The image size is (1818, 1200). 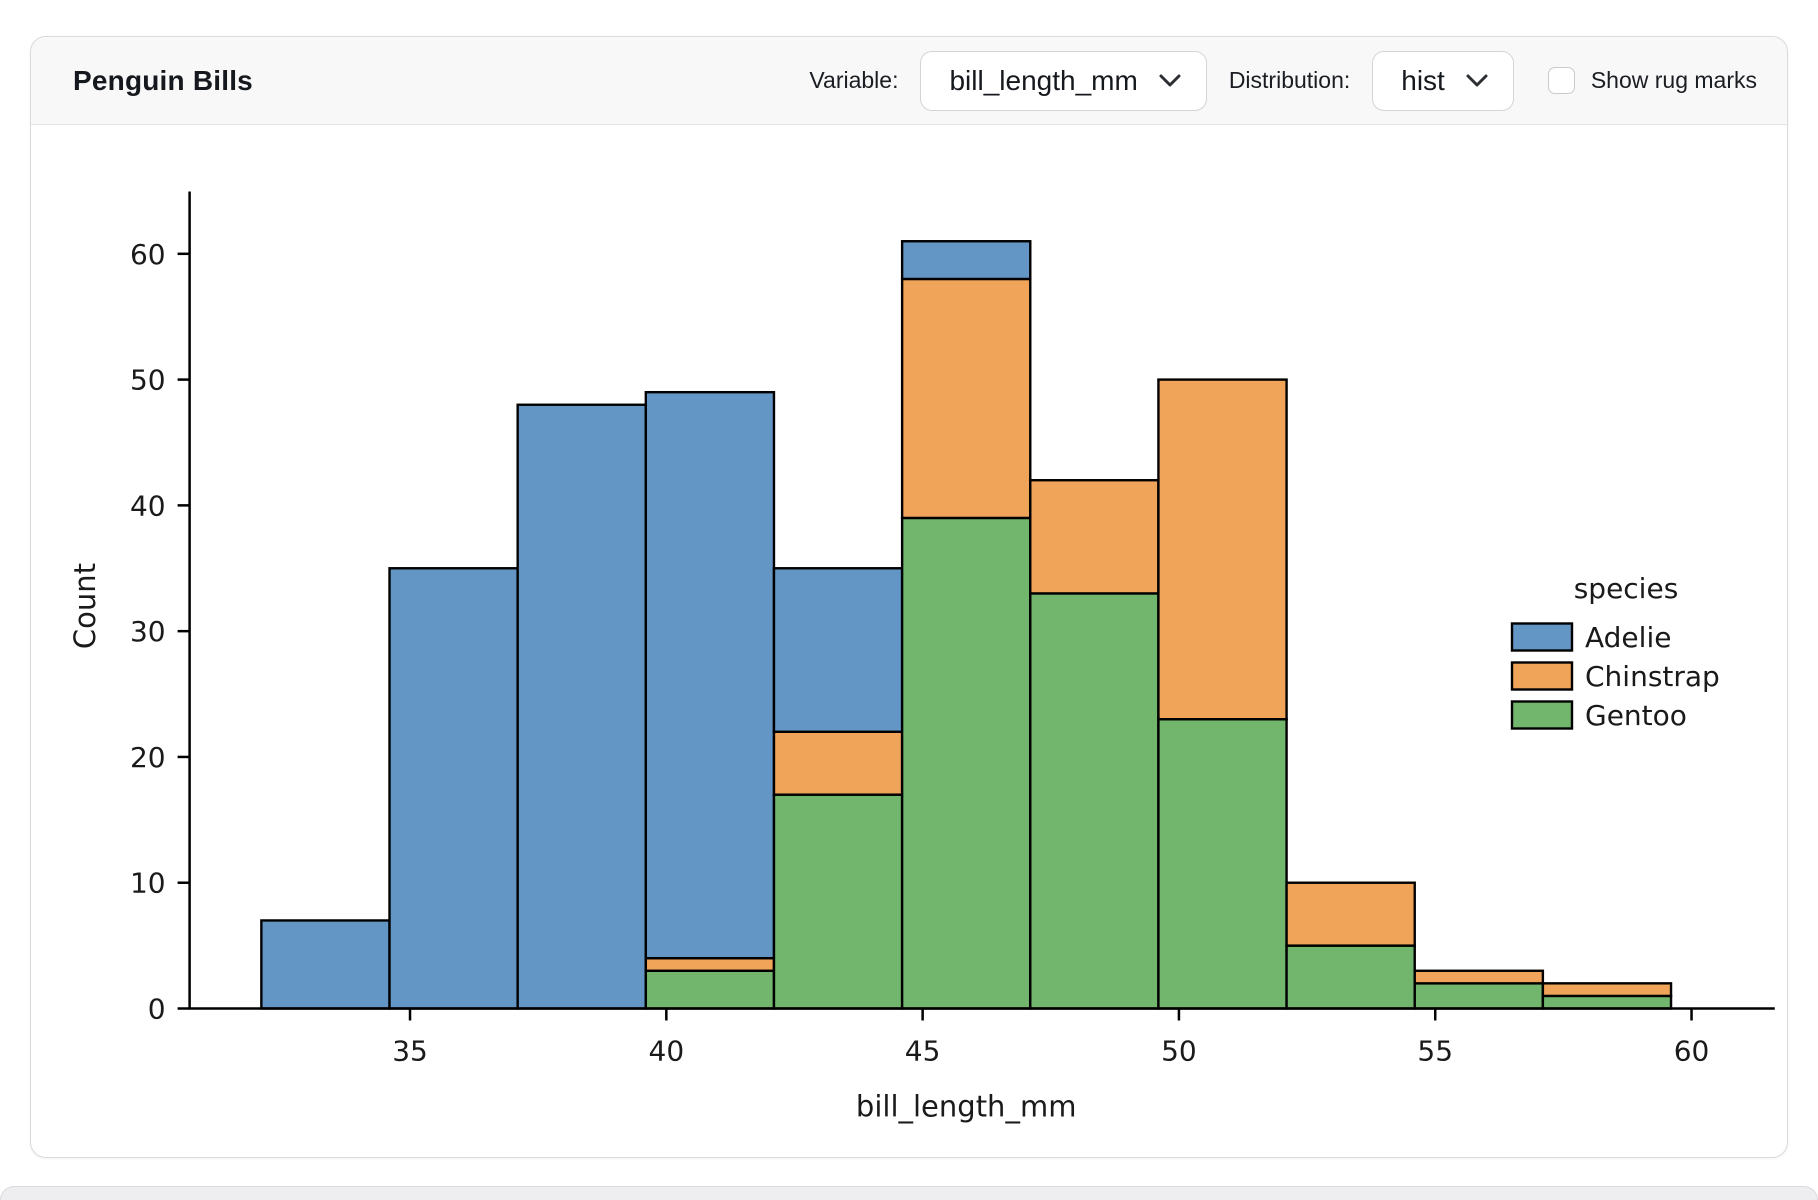 What do you see at coordinates (923, 1051) in the screenshot?
I see `x-tick-label: 45` at bounding box center [923, 1051].